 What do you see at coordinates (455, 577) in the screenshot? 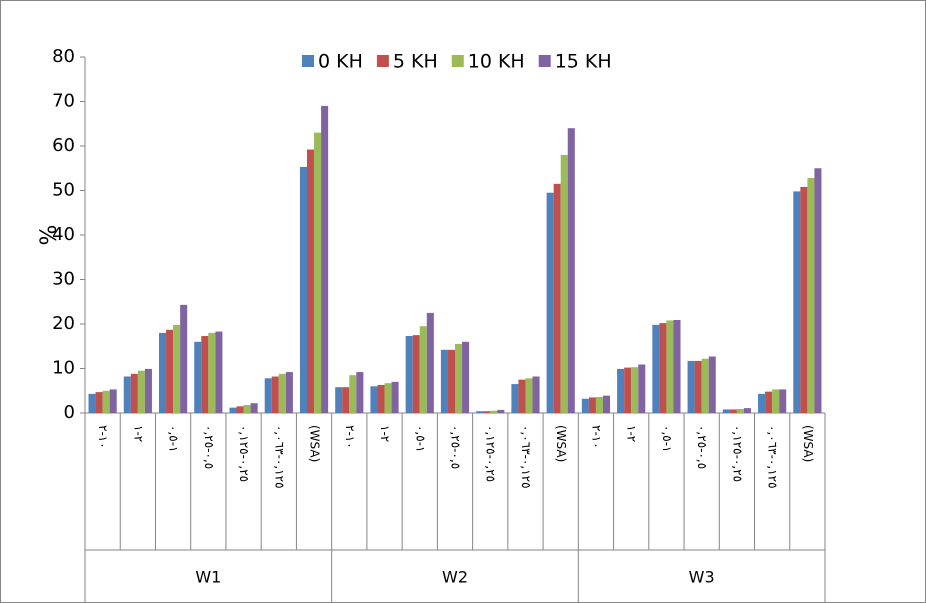
I see `group-label: W2` at bounding box center [455, 577].